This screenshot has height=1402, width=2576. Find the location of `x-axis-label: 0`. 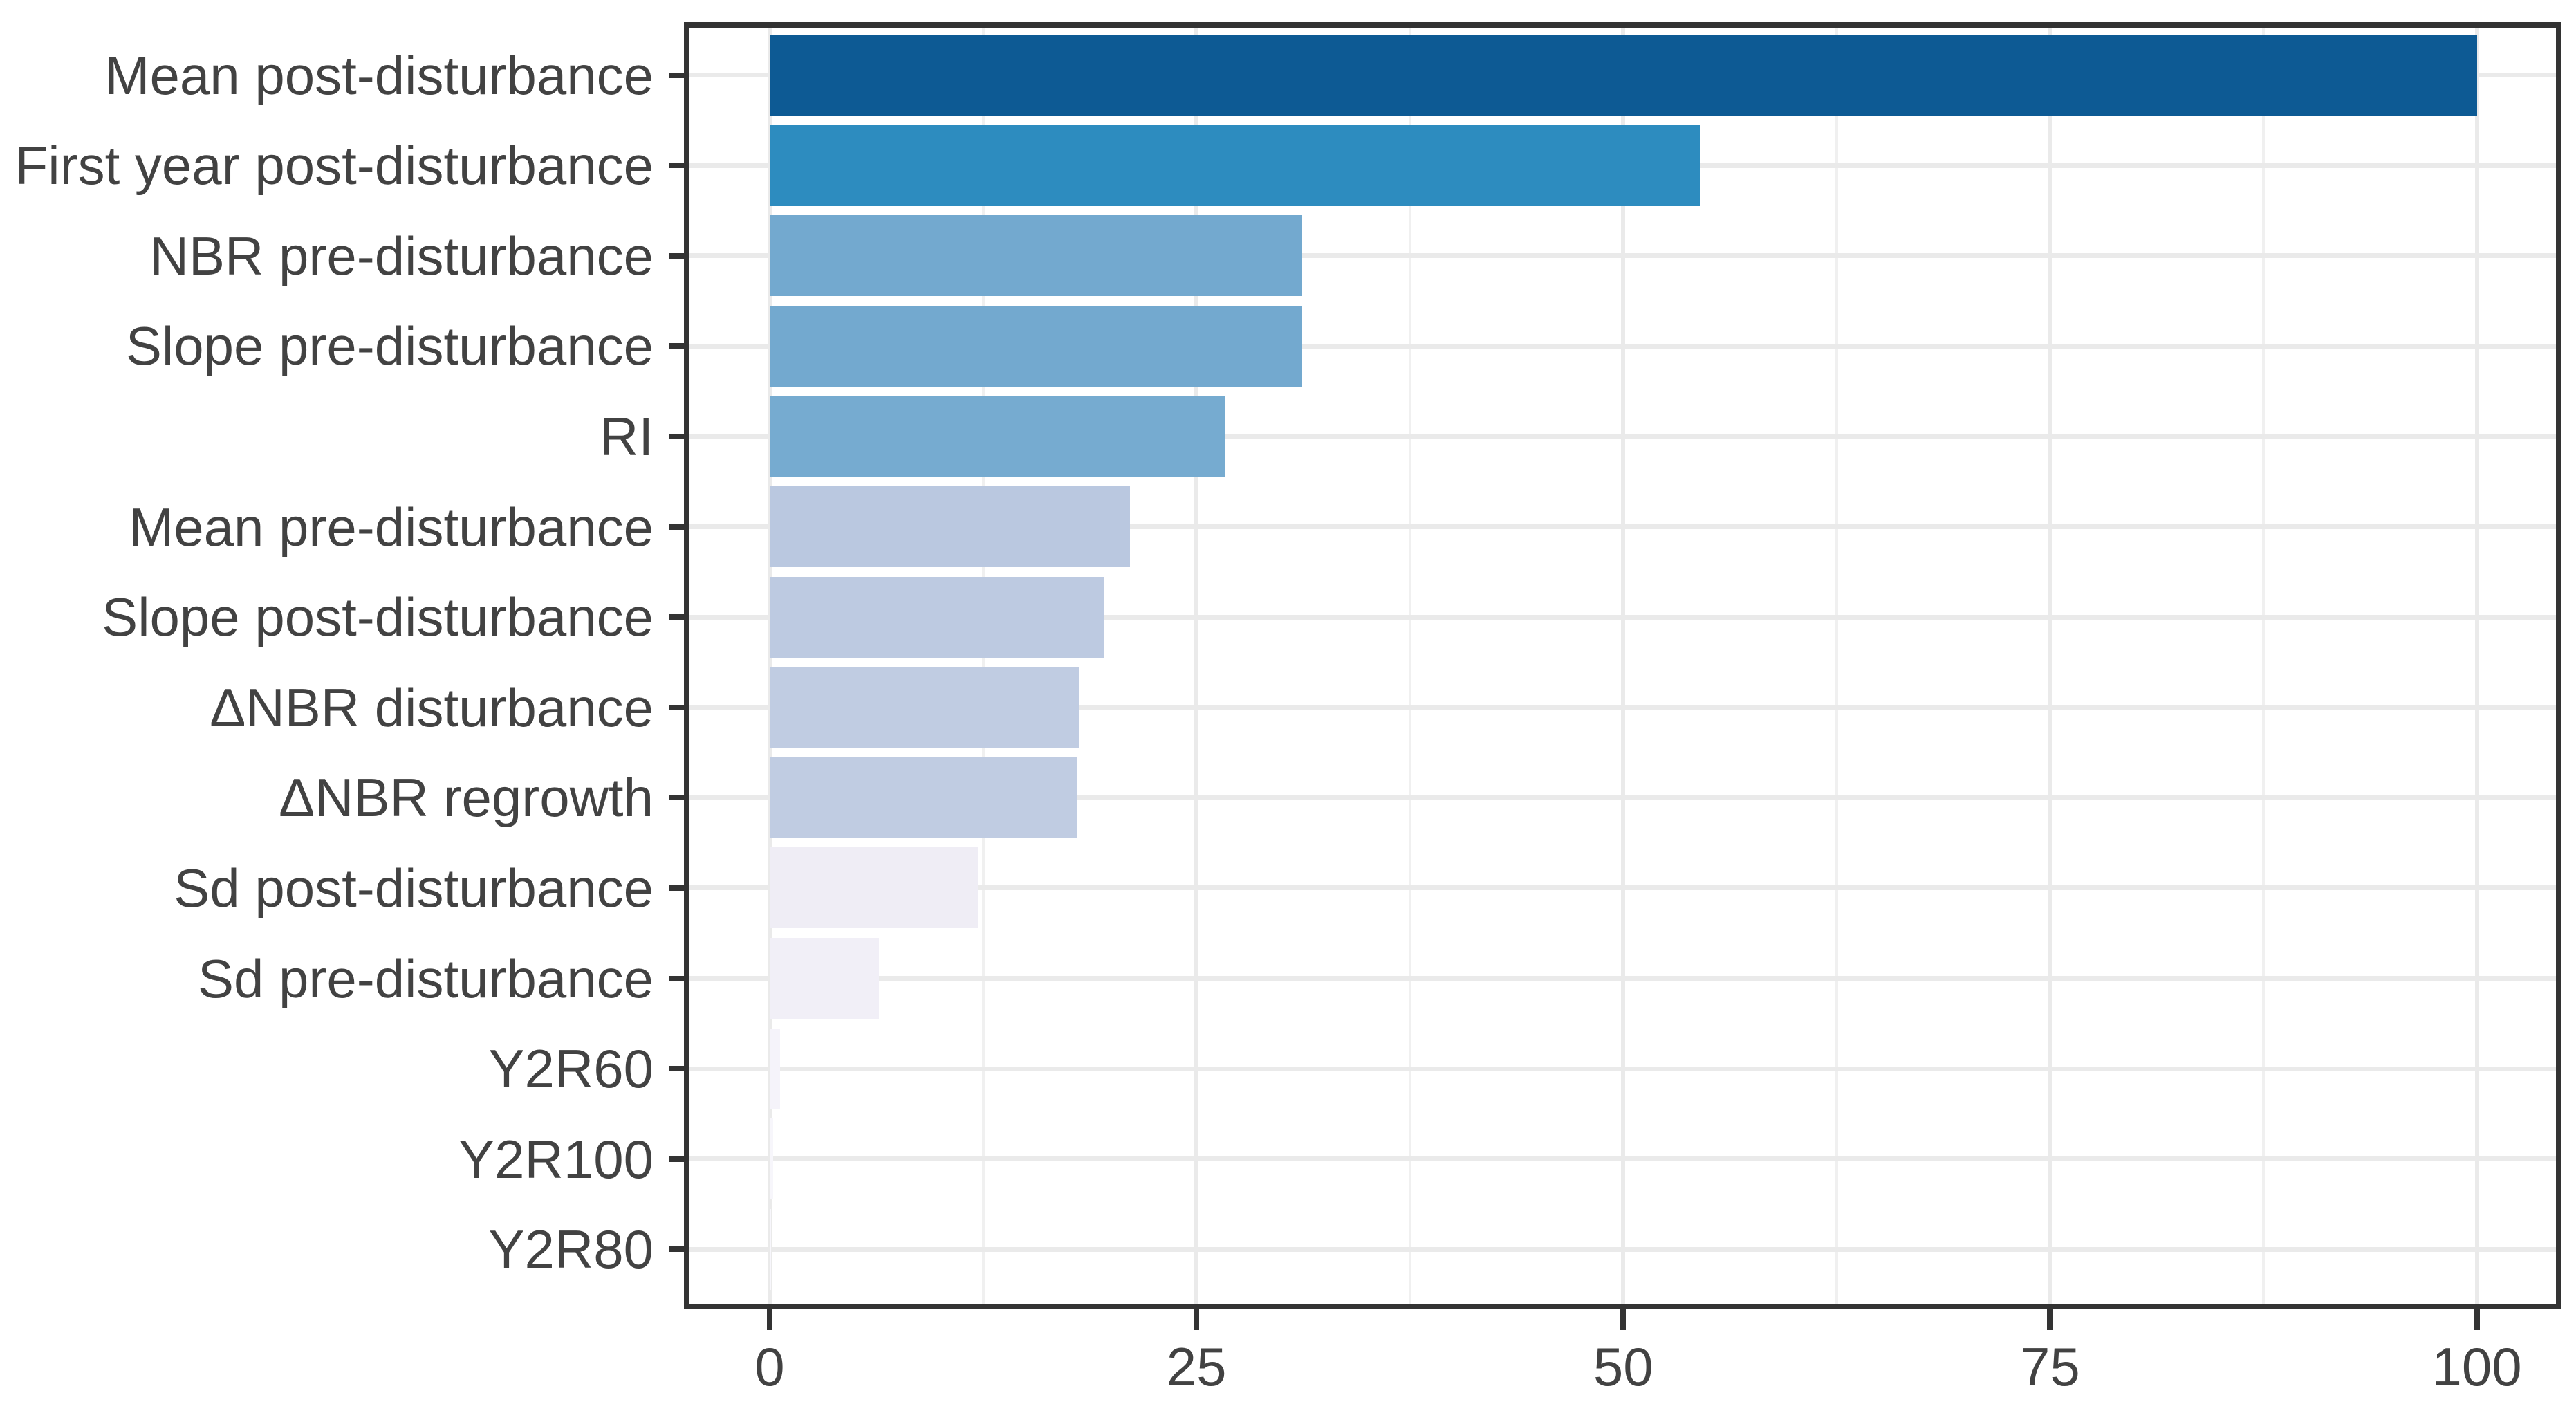

x-axis-label: 0 is located at coordinates (770, 1366).